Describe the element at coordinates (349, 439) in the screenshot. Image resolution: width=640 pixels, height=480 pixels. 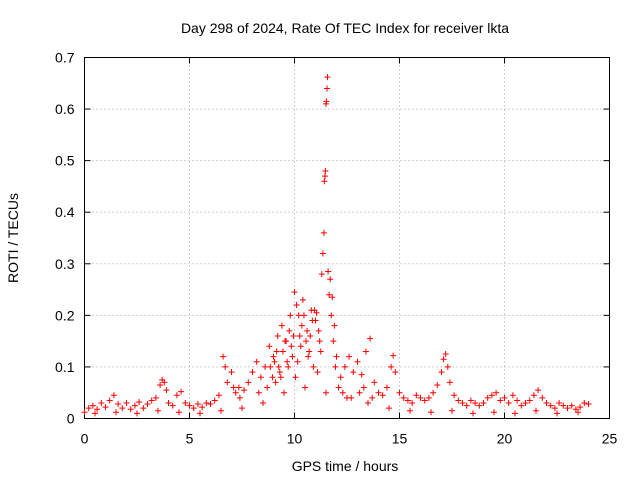
I see `x-tick-labels: 0 5 10 15 20 25` at that location.